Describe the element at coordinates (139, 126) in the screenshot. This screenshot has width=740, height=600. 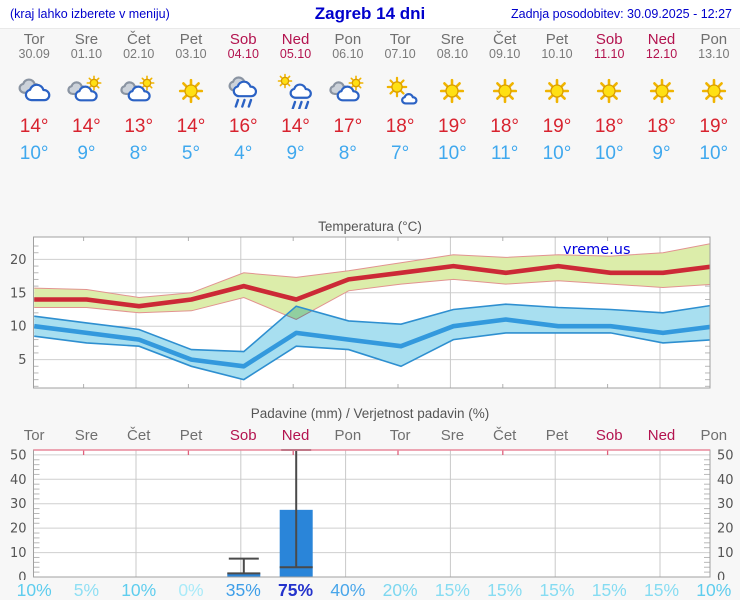
I see `max-temperature: 13°` at that location.